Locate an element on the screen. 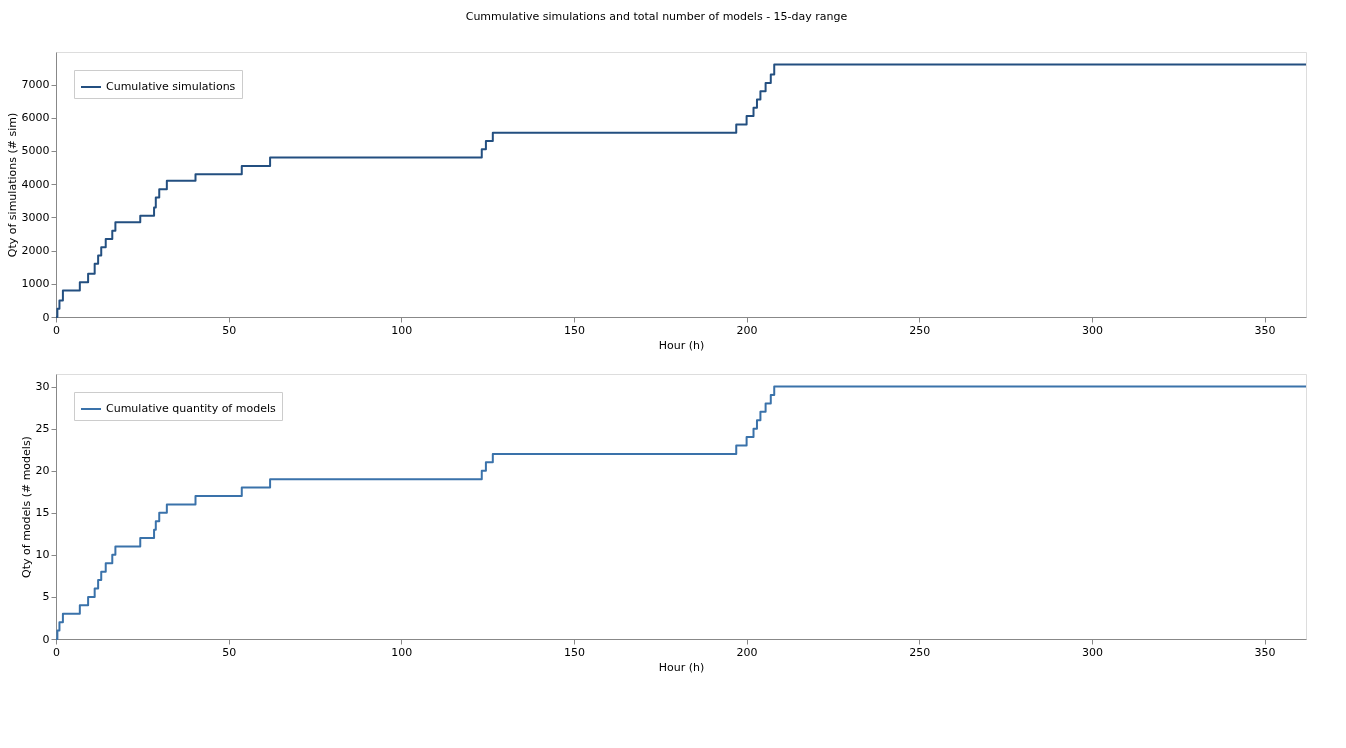 The image size is (1346, 748). y-axis-title: Qty of models (# models) is located at coordinates (26, 507).